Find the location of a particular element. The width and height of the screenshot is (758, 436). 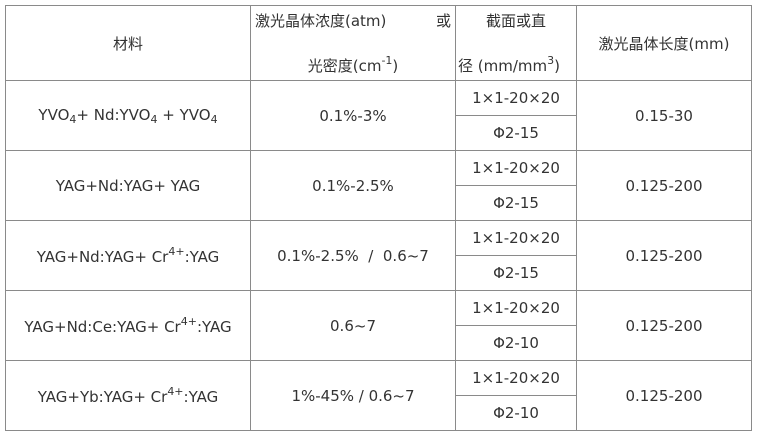

supscript: -1 is located at coordinates (387, 60).